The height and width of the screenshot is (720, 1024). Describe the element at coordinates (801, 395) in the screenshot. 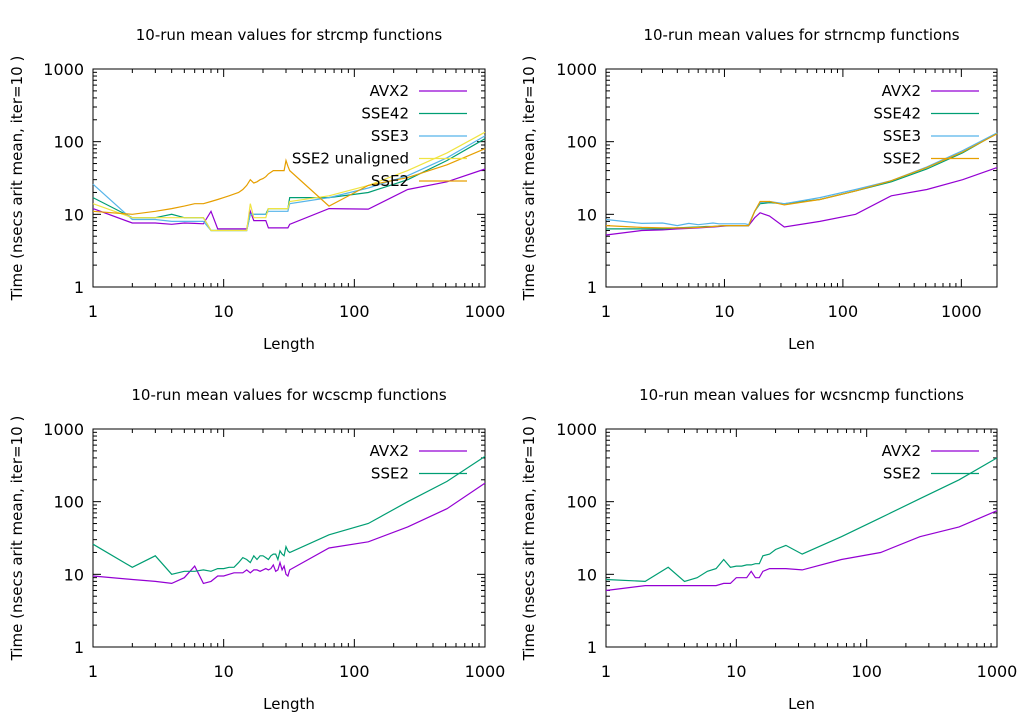

I see `chart-title: 10-run mean values for wcsncmp functions` at that location.